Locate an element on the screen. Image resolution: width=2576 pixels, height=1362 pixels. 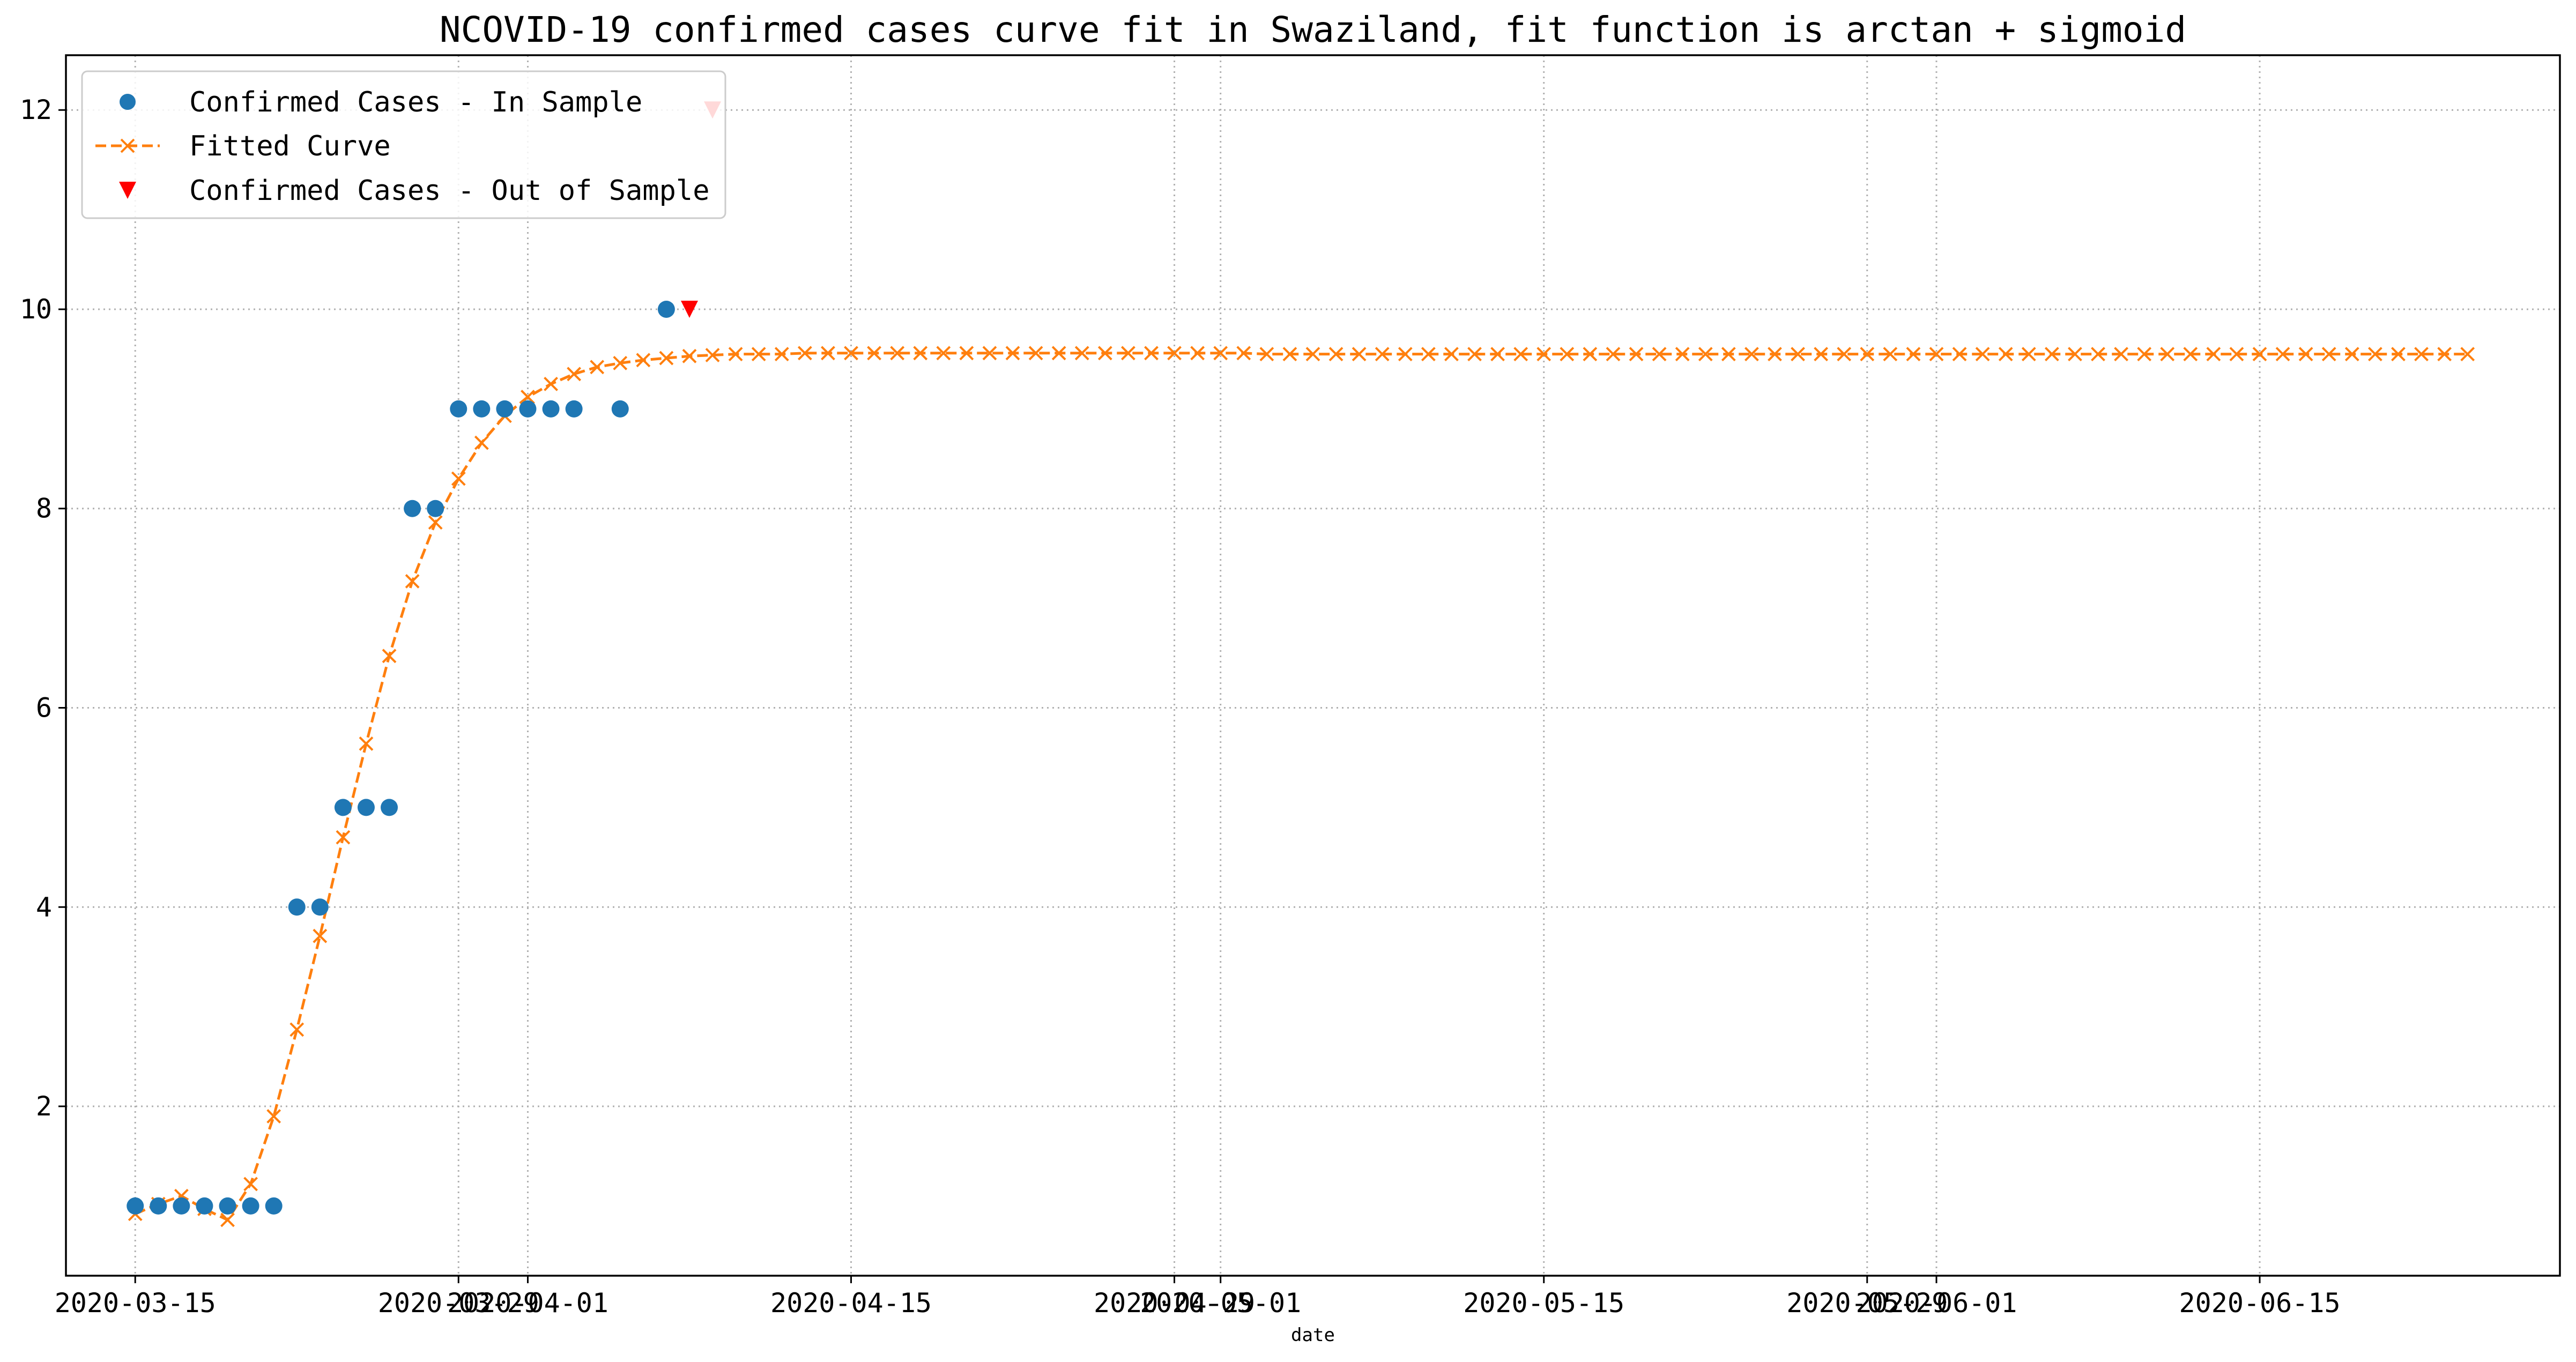
x-tick-label: 2020-04-29 is located at coordinates (1174, 1303).